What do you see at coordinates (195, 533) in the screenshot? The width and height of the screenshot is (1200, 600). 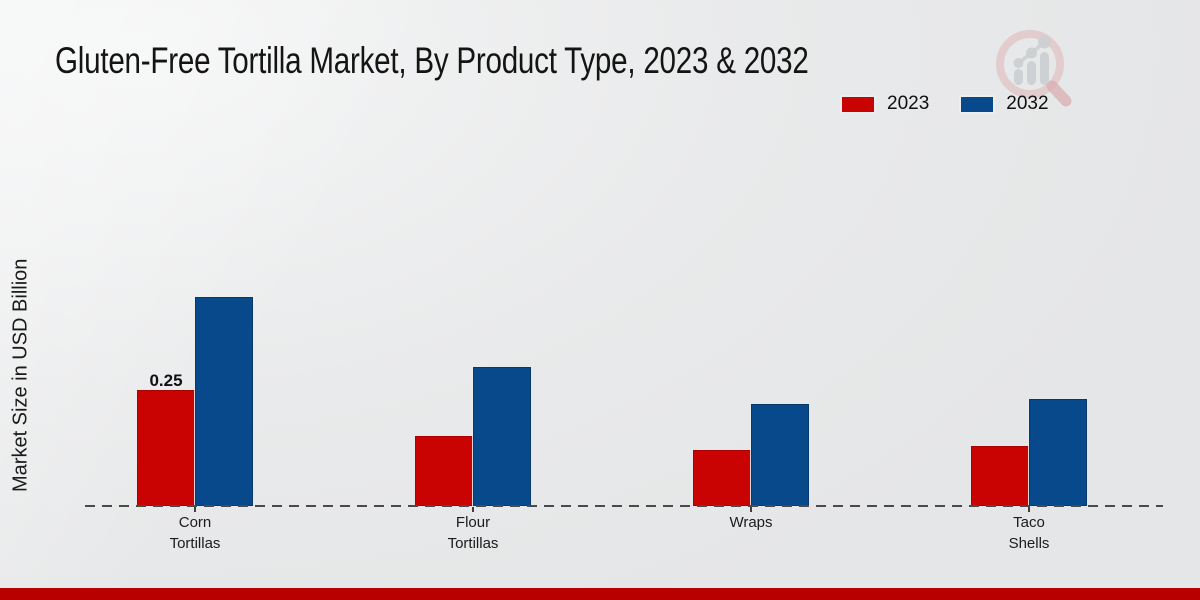 I see `category-label-corn-tortillas: Corn Tortillas` at bounding box center [195, 533].